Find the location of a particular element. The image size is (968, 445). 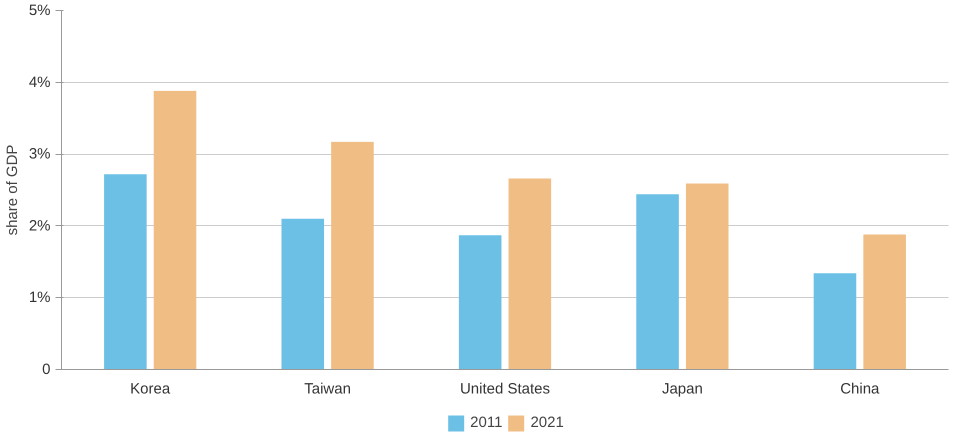

legend-label: 2011 is located at coordinates (486, 422).